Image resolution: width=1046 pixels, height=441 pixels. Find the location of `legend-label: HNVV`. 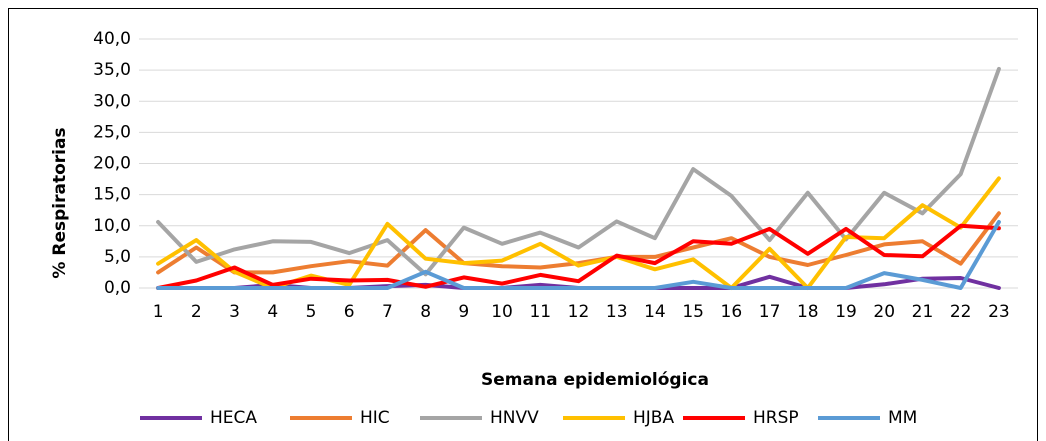

legend-label: HNVV is located at coordinates (514, 418).